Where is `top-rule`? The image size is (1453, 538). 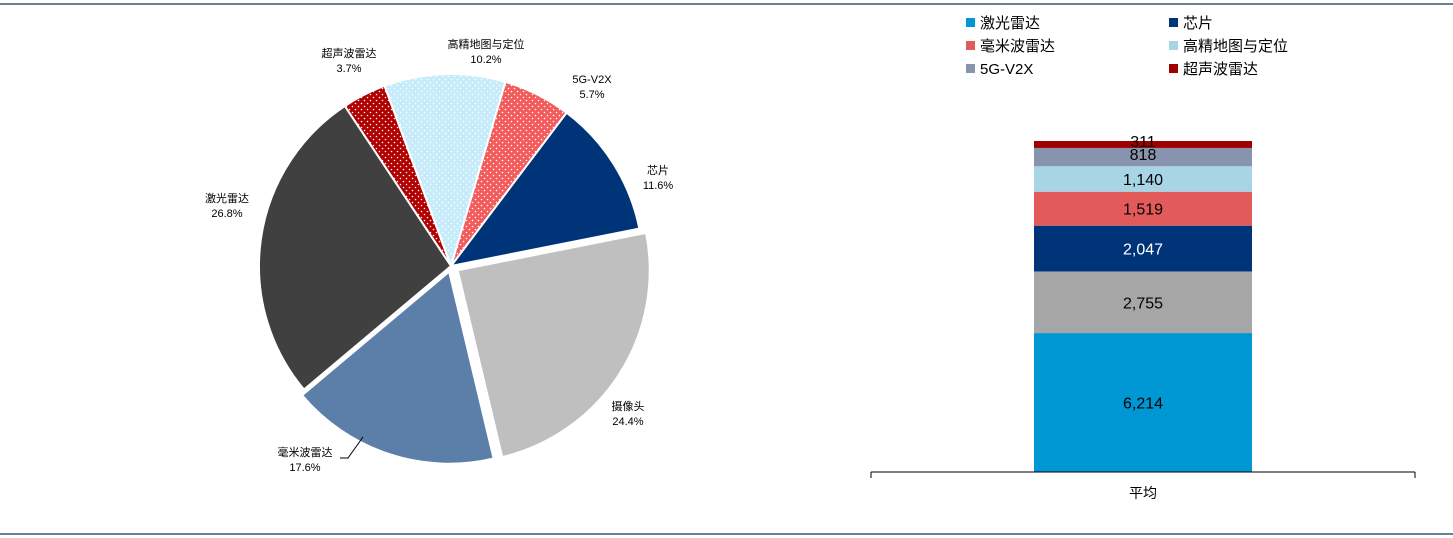
top-rule is located at coordinates (726, 4).